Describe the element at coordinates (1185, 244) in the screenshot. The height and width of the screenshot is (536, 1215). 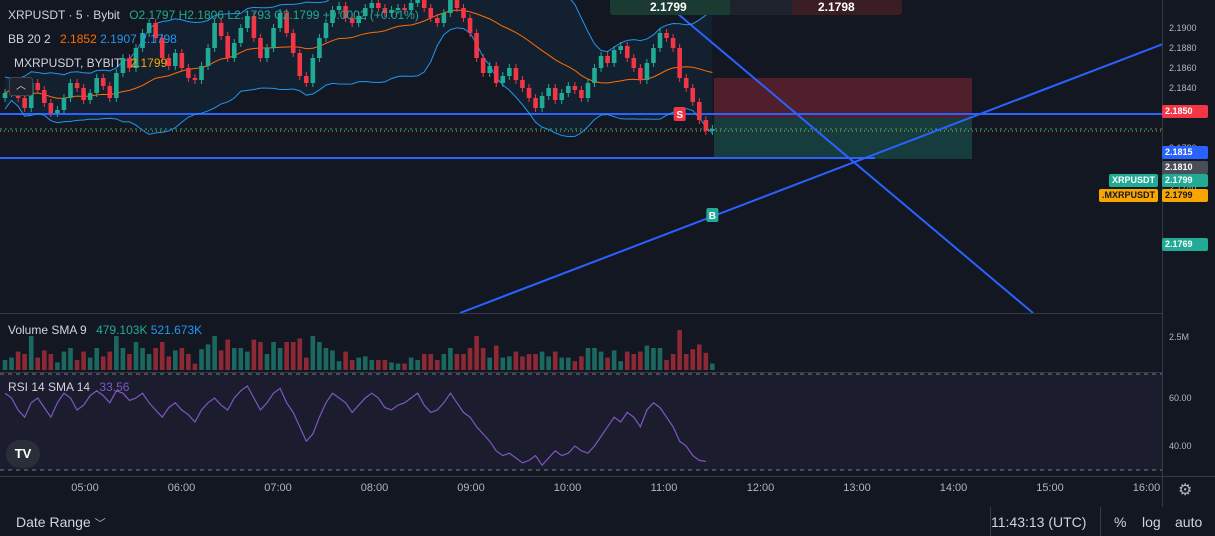
I see `price-tag: 2.1769` at that location.